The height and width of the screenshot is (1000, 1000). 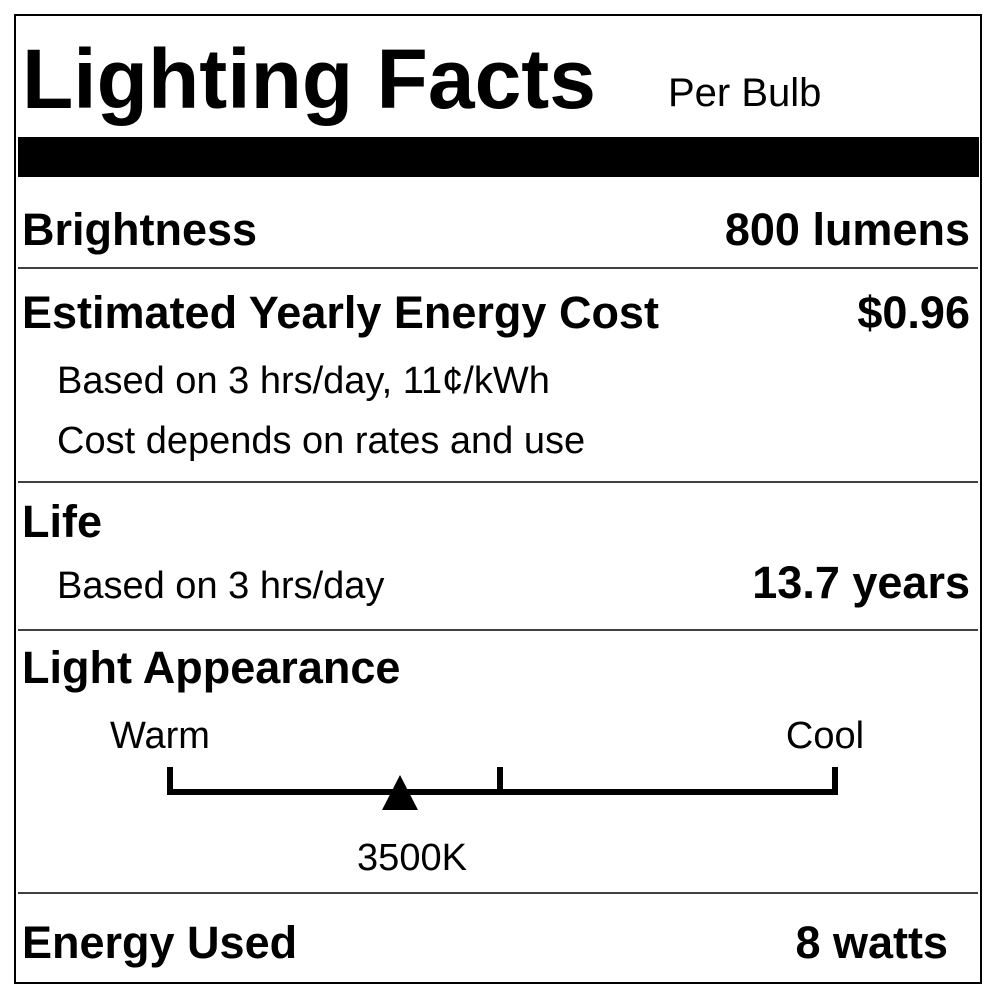 I want to click on energy-cost-note: Cost depends on rates and use, so click(x=321, y=441).